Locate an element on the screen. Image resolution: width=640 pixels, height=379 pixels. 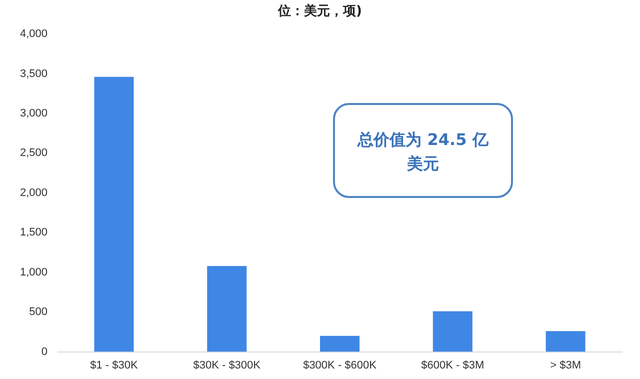
annotation: 总价值为 24.5 亿美元 is located at coordinates (423, 152).